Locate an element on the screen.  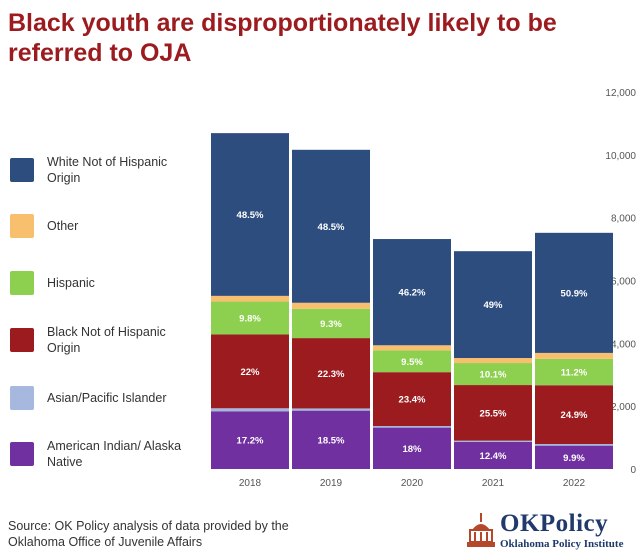
data-label-2018-0: 17.2% is located at coordinates (250, 441).